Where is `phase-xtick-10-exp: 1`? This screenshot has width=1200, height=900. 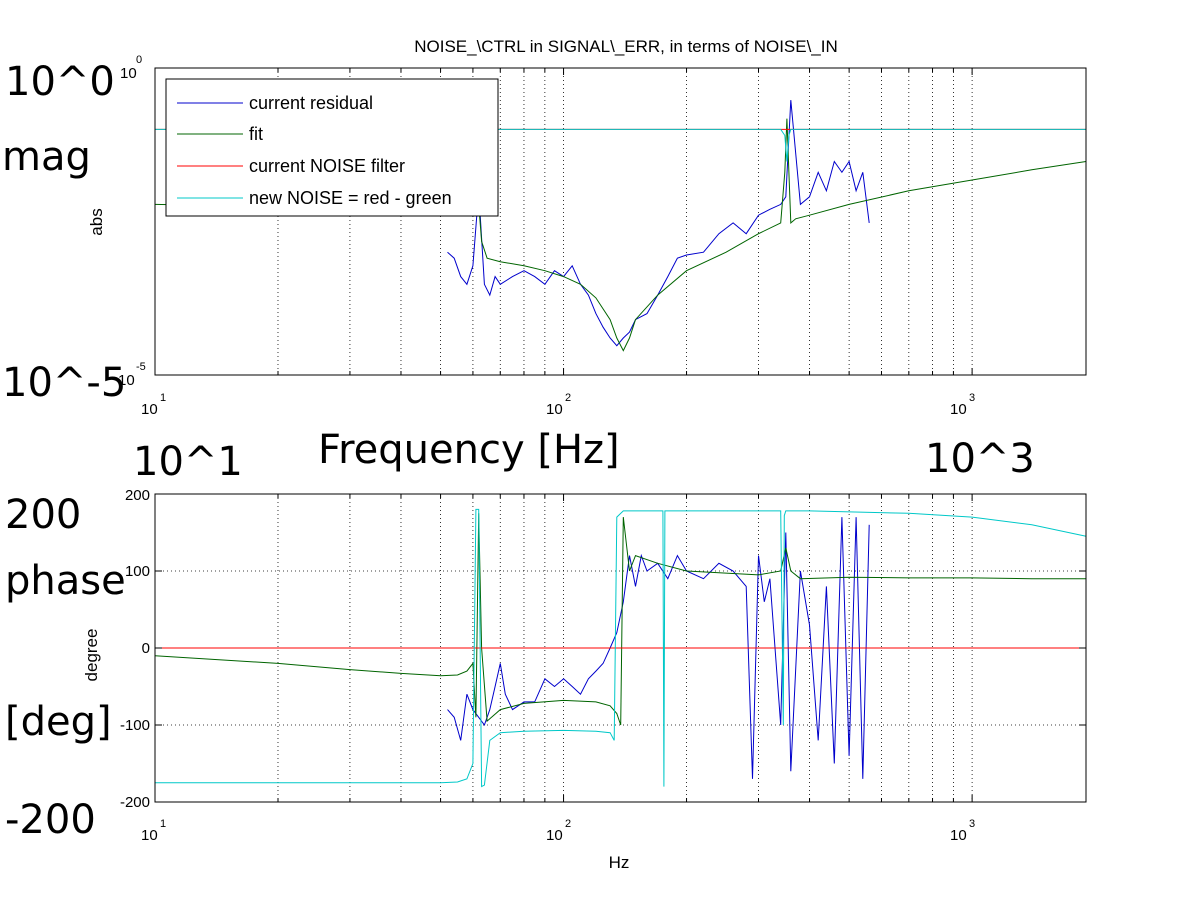
phase-xtick-10-exp: 1 is located at coordinates (163, 824).